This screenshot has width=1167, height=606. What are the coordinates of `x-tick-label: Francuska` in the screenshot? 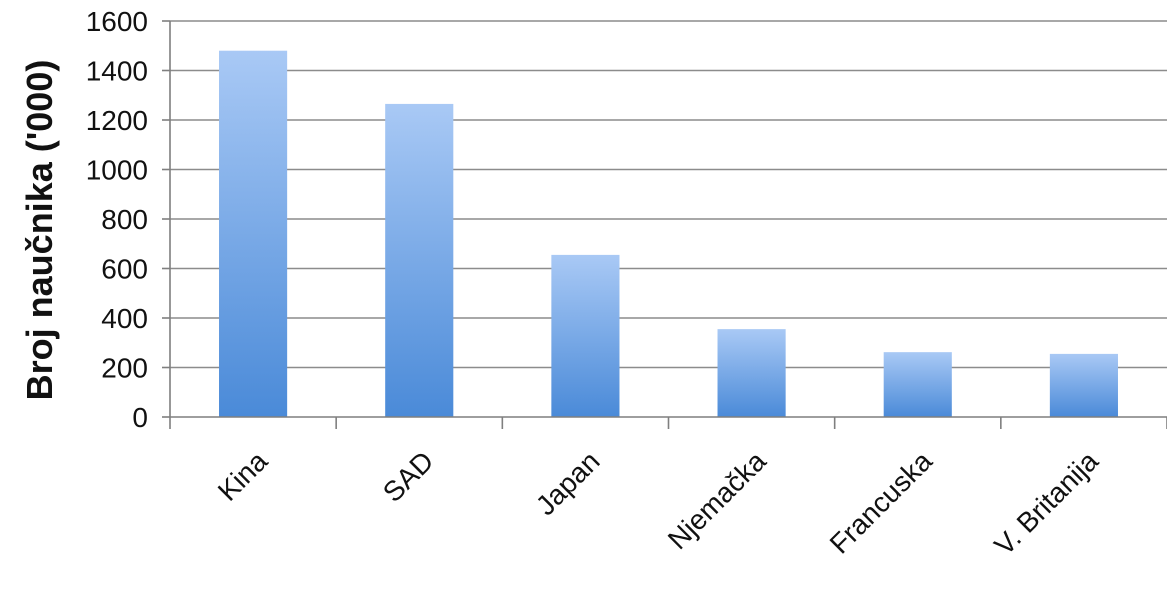 It's located at (881, 502).